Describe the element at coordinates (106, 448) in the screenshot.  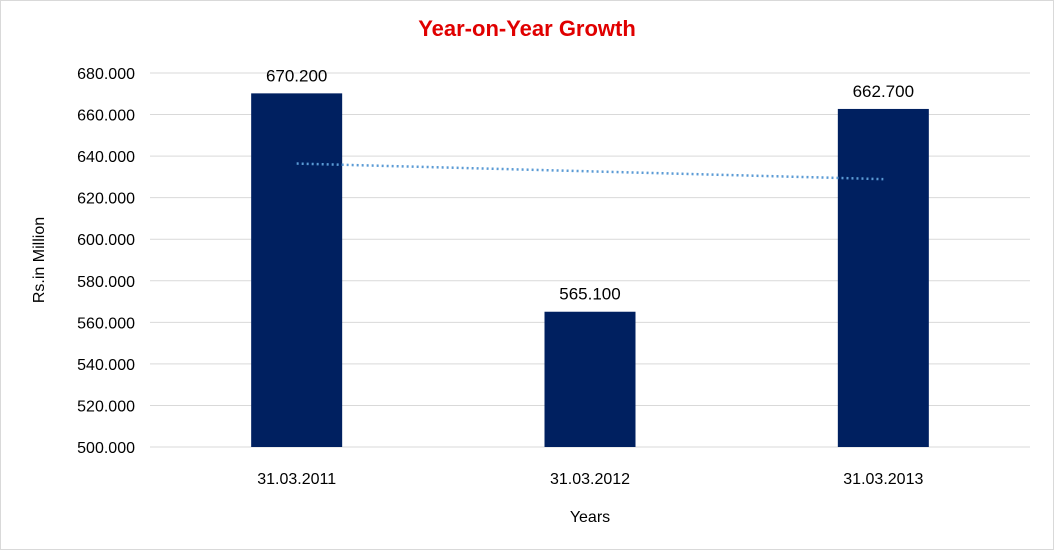
I see `y-tick-label: 500.000` at that location.